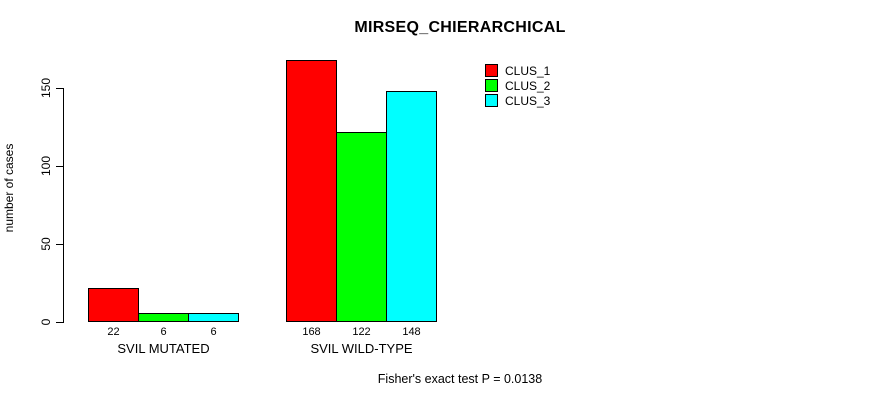 The height and width of the screenshot is (400, 890). I want to click on y-axis-line, so click(63, 205).